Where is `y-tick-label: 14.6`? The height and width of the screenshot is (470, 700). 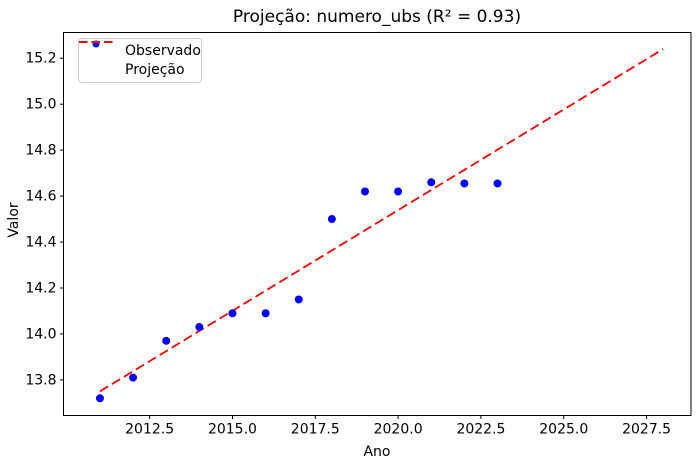
y-tick-label: 14.6 is located at coordinates (40, 197).